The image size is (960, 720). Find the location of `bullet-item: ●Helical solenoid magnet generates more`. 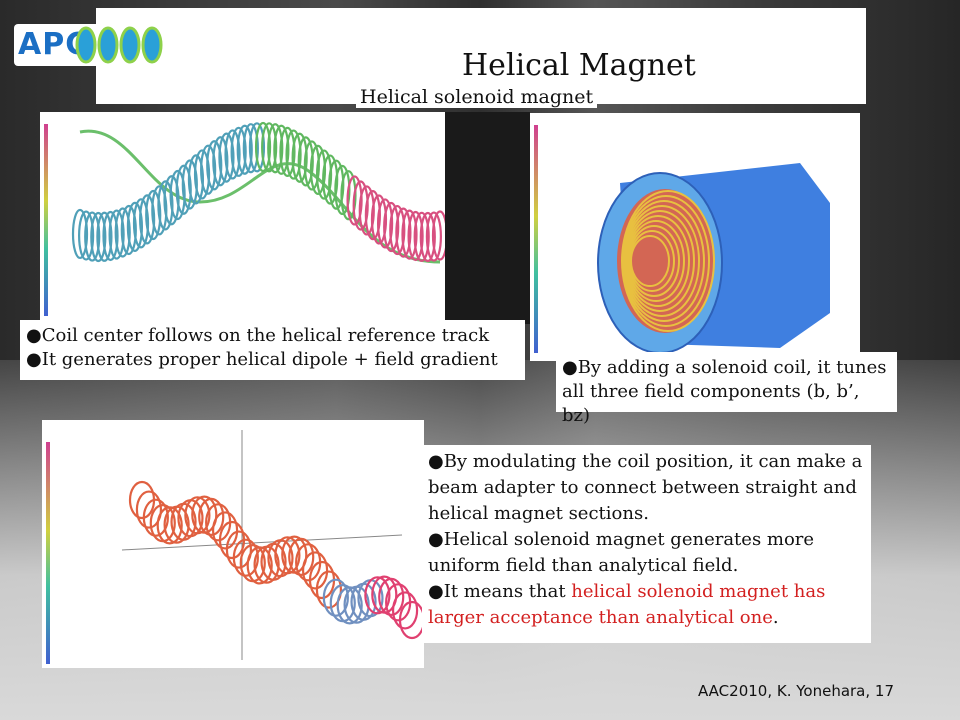

bullet-item: ●Helical solenoid magnet generates more is located at coordinates (621, 539).